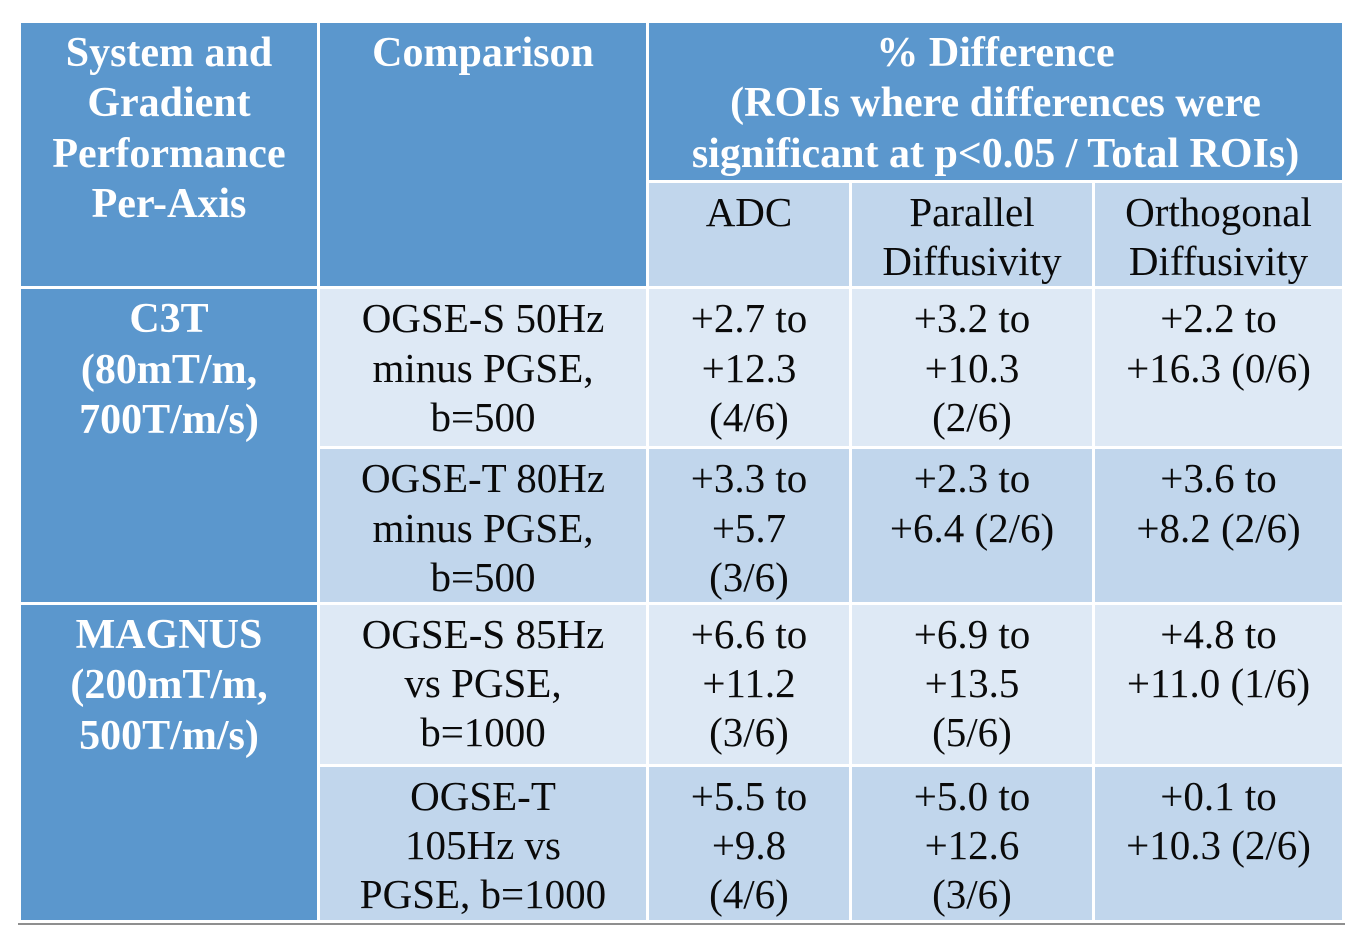 The height and width of the screenshot is (928, 1362). I want to click on orthogonal-diffusivity-cell: +3.6 to +8.2 (2/6), so click(1219, 525).